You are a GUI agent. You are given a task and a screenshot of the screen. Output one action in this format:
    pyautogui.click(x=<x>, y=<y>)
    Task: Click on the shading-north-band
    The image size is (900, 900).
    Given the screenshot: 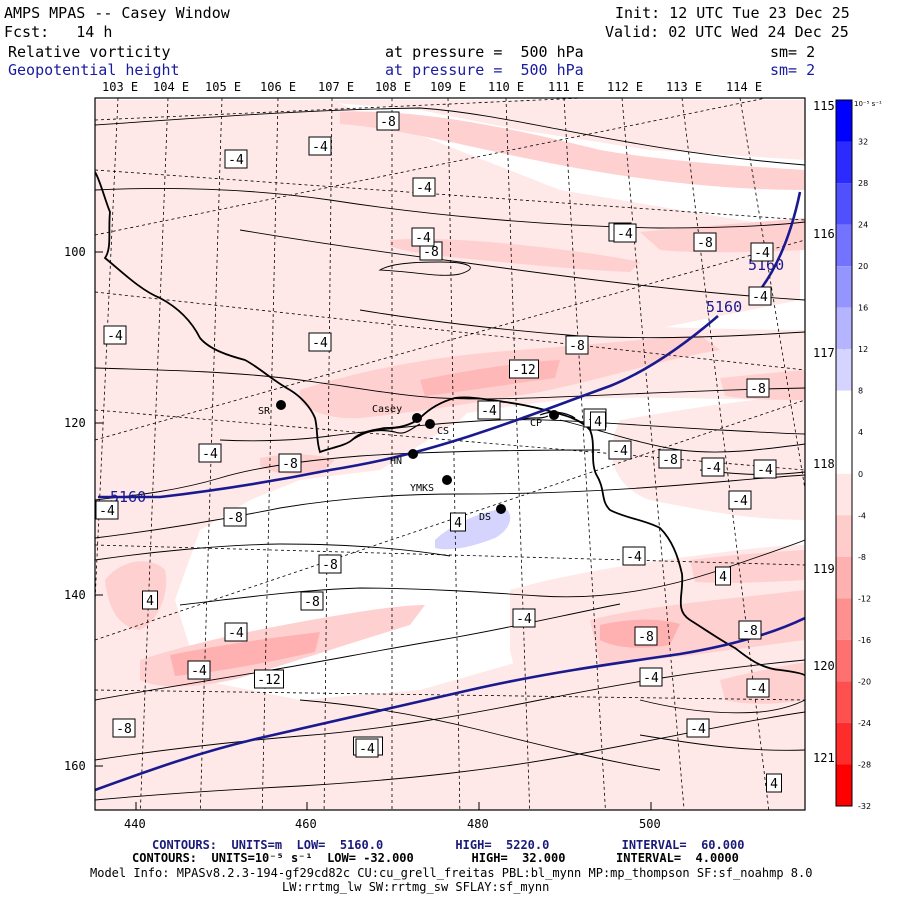 What is the action you would take?
    pyautogui.click(x=450, y=130)
    